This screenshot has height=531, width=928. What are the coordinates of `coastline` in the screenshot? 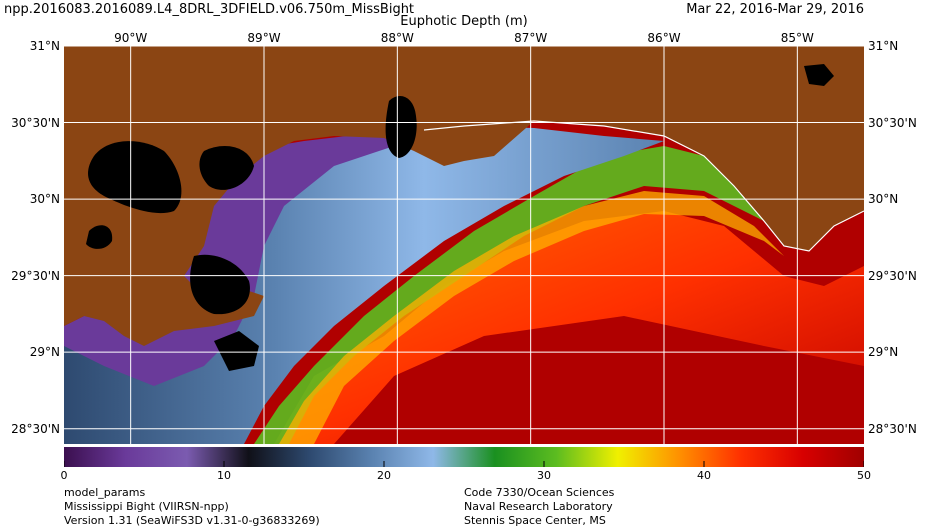 It's located at (643, 186).